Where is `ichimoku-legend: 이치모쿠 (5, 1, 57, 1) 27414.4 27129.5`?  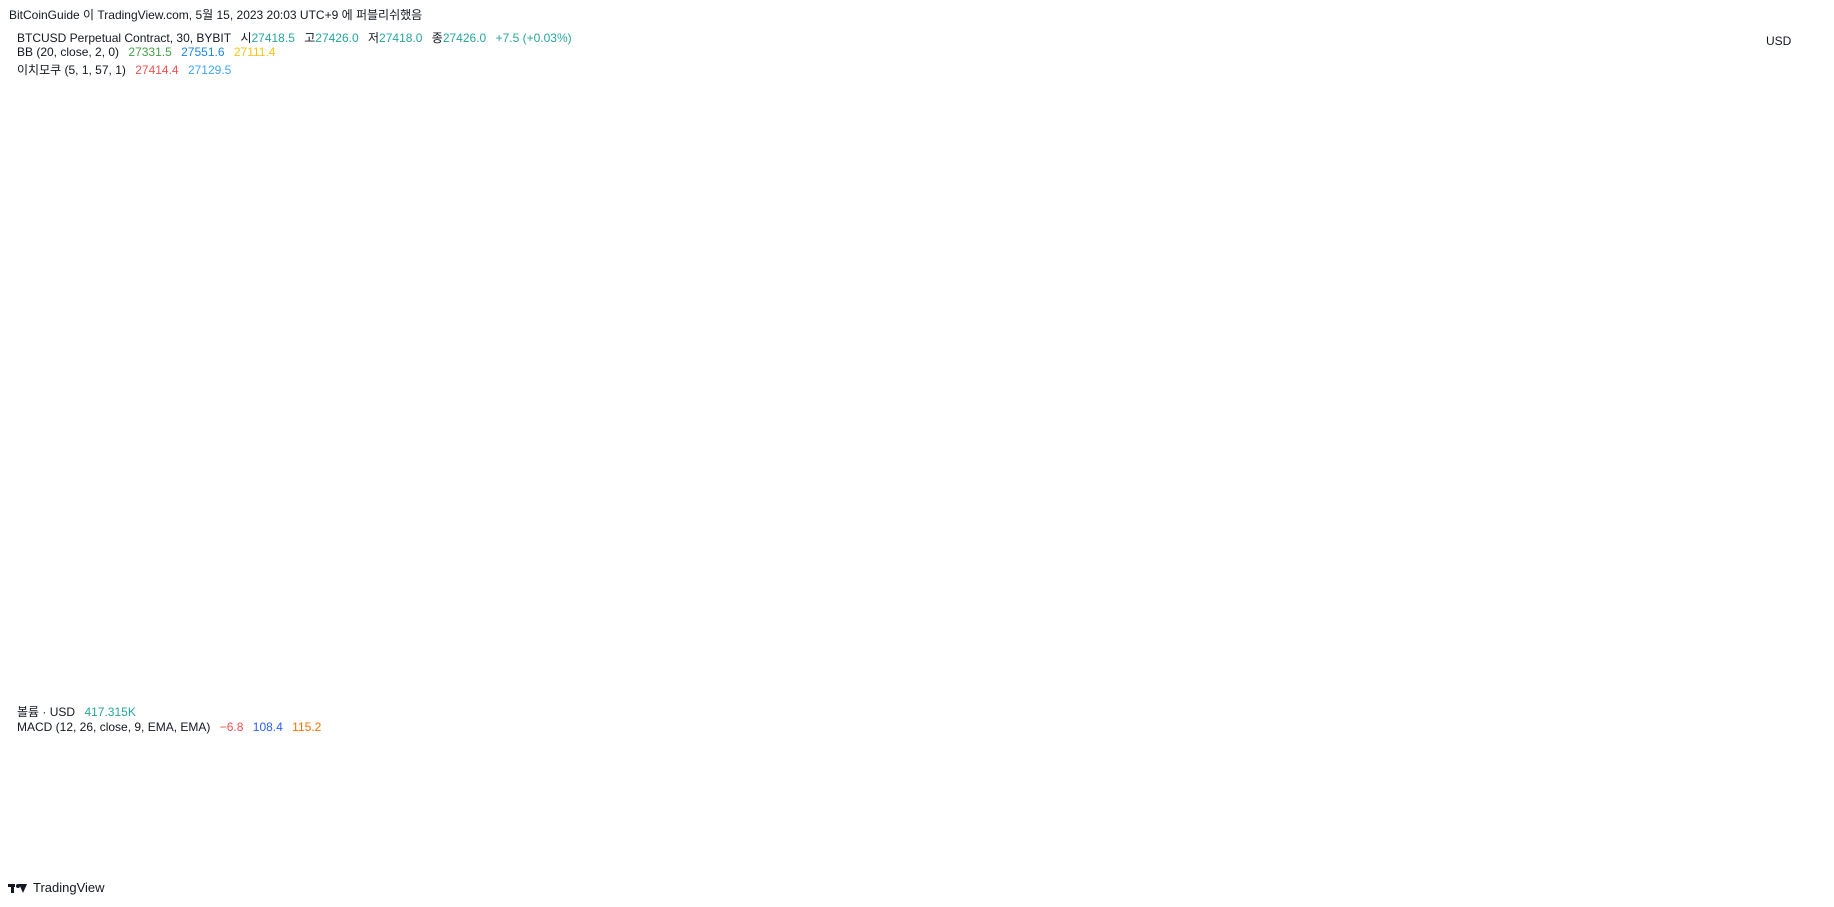
ichimoku-legend: 이치모쿠 (5, 1, 57, 1) 27414.4 27129.5 is located at coordinates (127, 69).